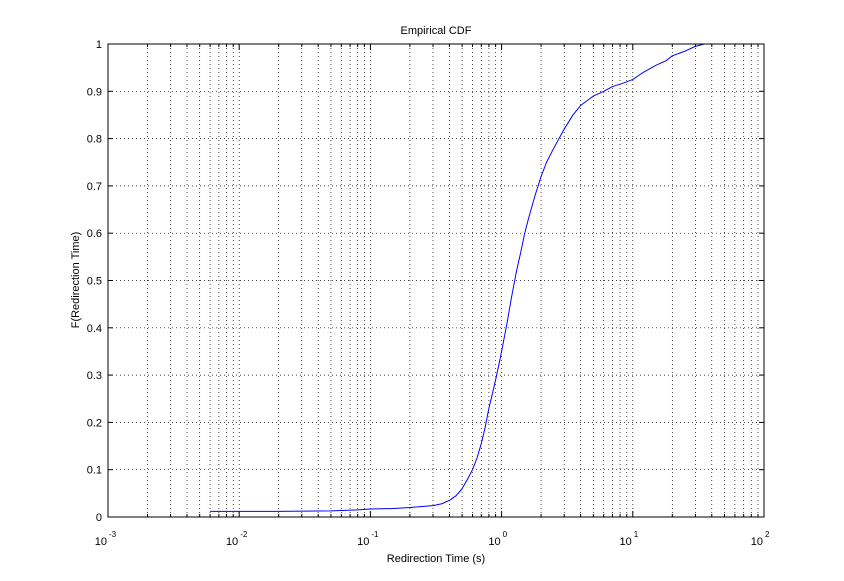 The height and width of the screenshot is (581, 844). What do you see at coordinates (94, 282) in the screenshot?
I see `y-tick-label: 0.5` at bounding box center [94, 282].